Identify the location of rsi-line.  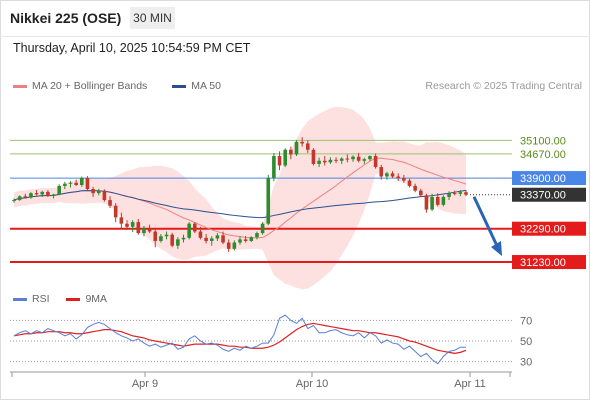
(239, 339).